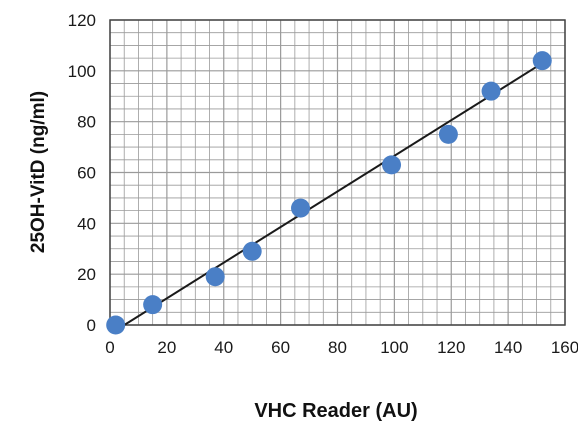 The image size is (578, 424). Describe the element at coordinates (508, 347) in the screenshot. I see `x-tick-label: 140` at that location.